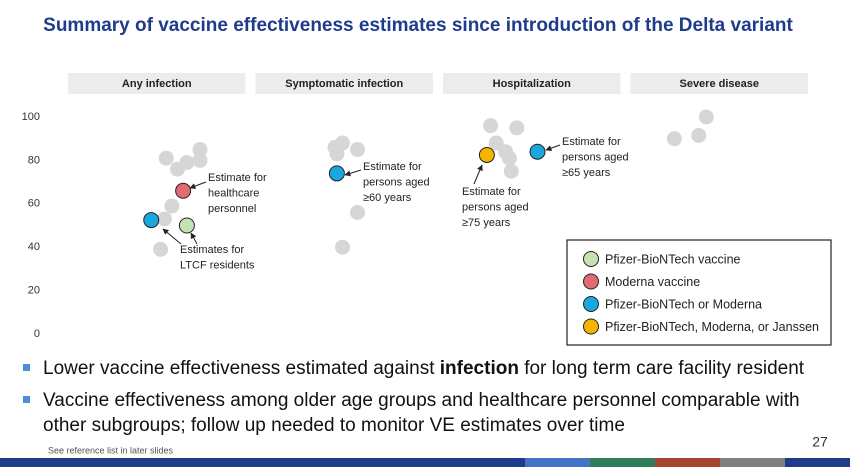 This screenshot has height=472, width=850. What do you see at coordinates (662, 368) in the screenshot?
I see `bullet-text-part: for long term care facility resident` at bounding box center [662, 368].